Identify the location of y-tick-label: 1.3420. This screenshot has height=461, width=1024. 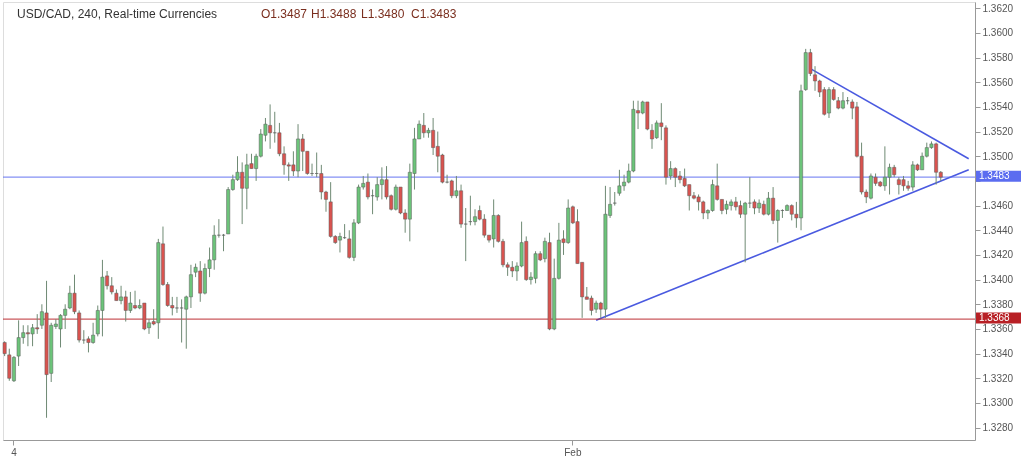
(998, 255).